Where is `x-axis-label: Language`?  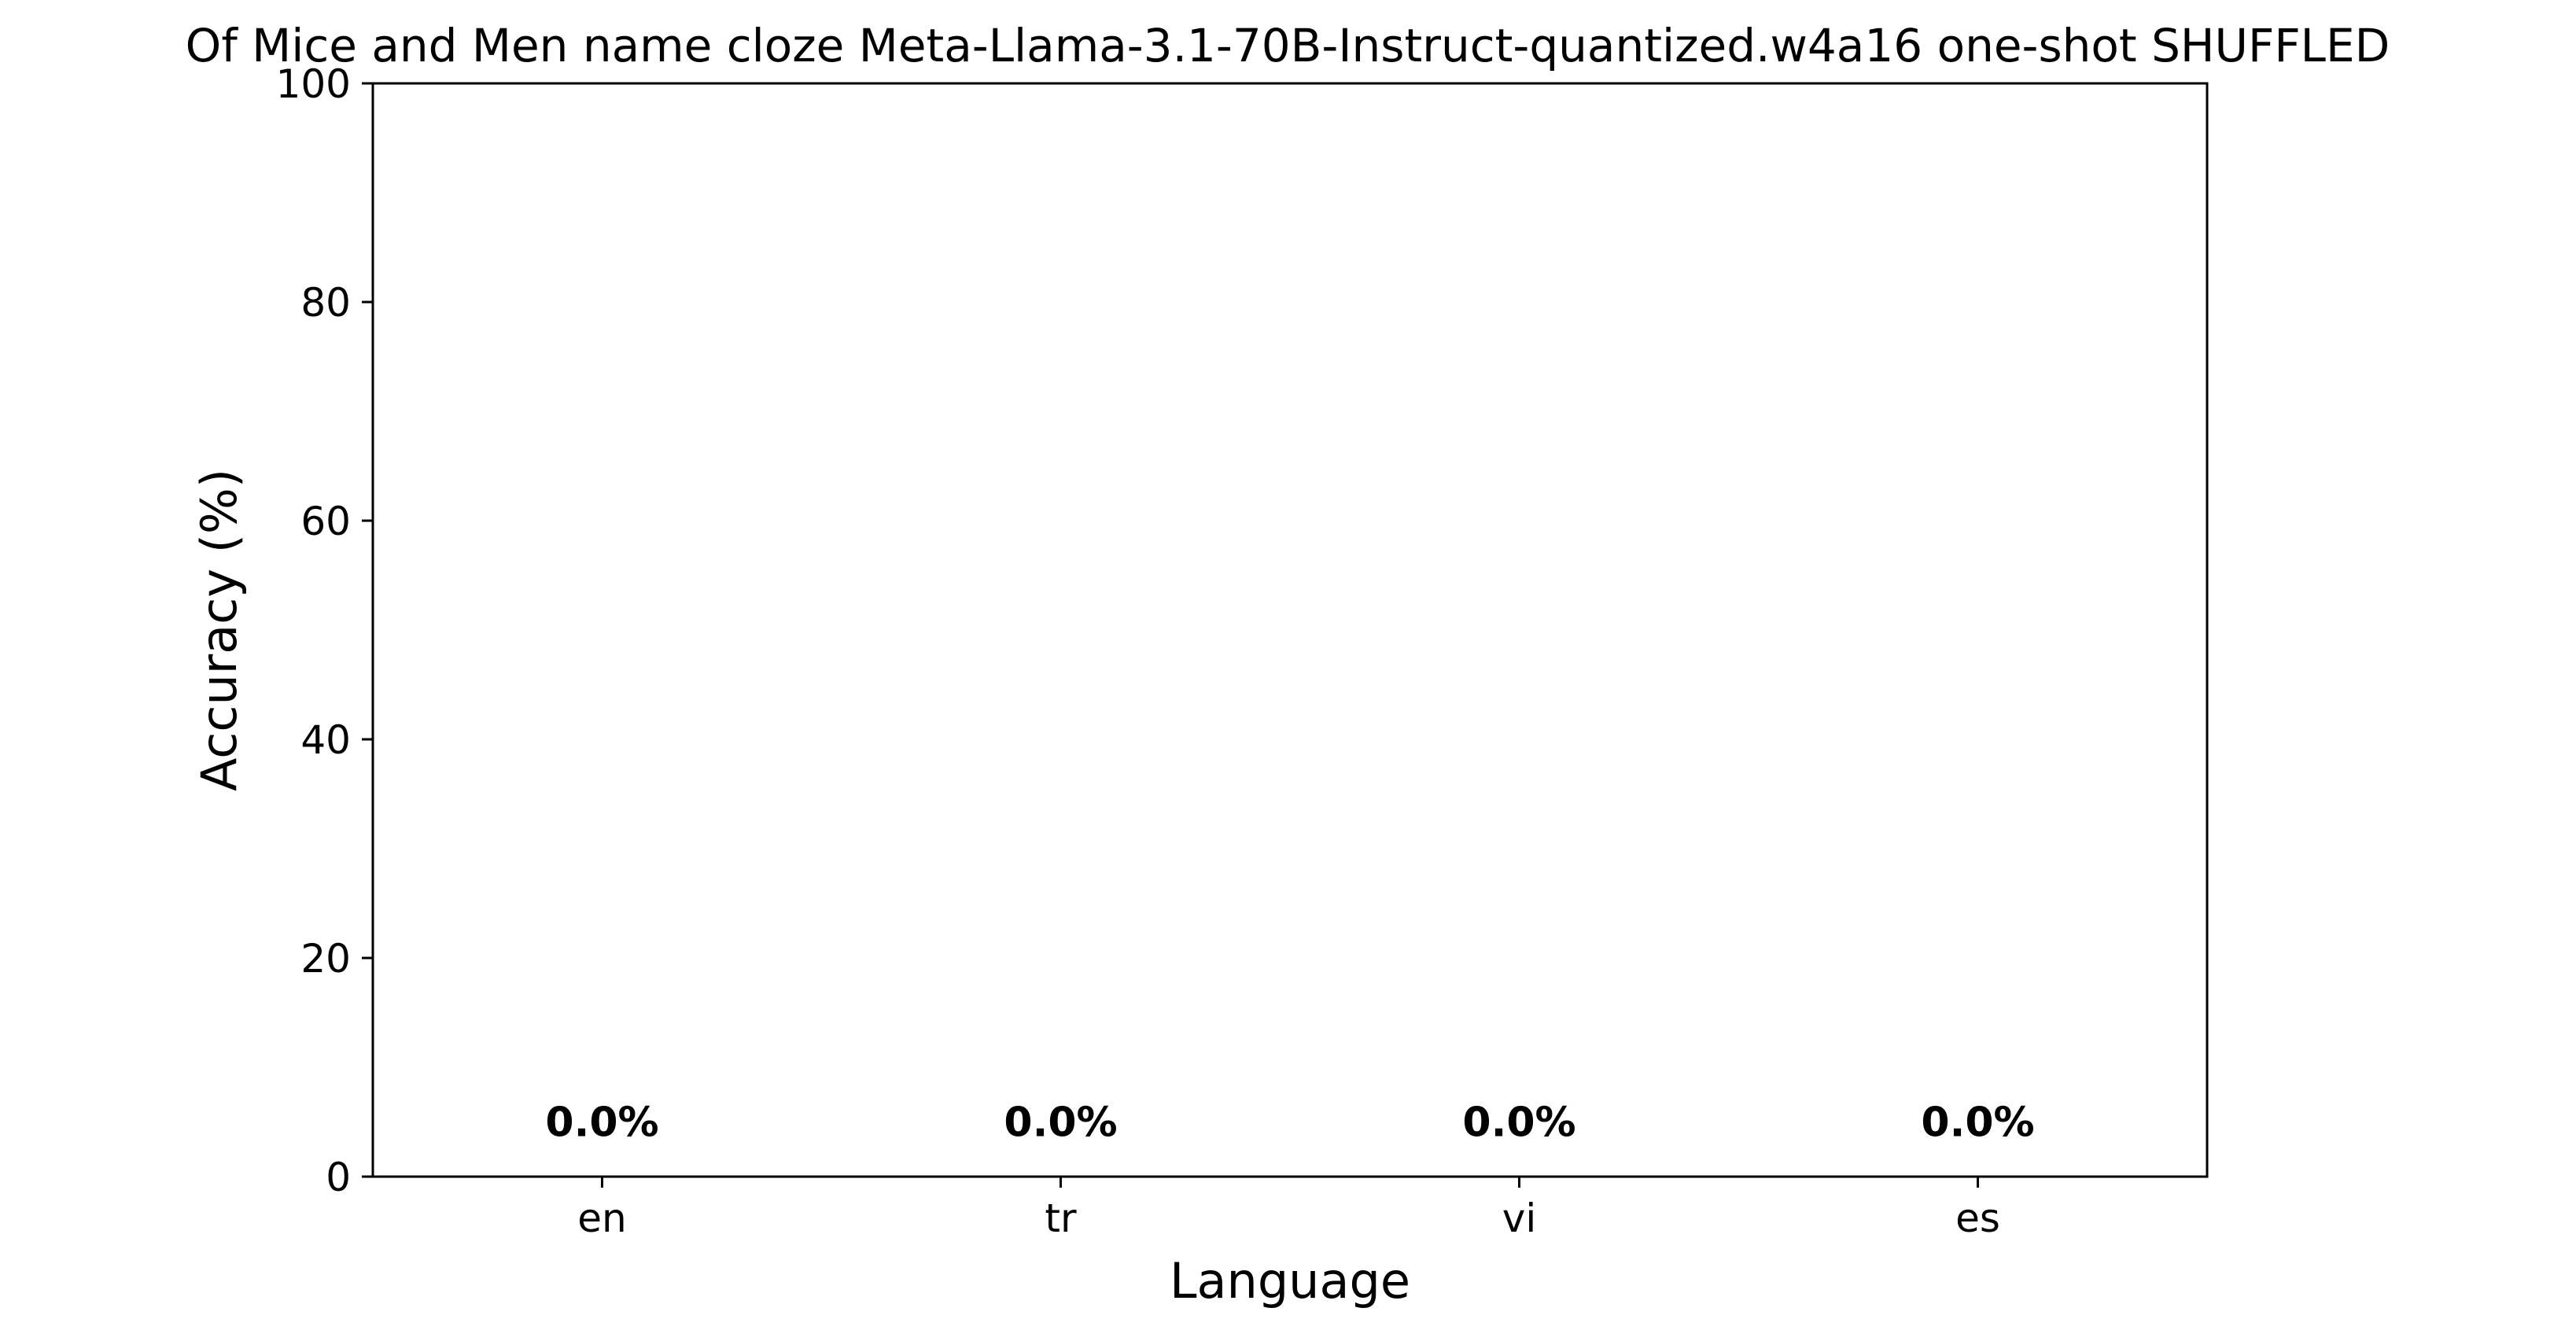
x-axis-label: Language is located at coordinates (1290, 1281).